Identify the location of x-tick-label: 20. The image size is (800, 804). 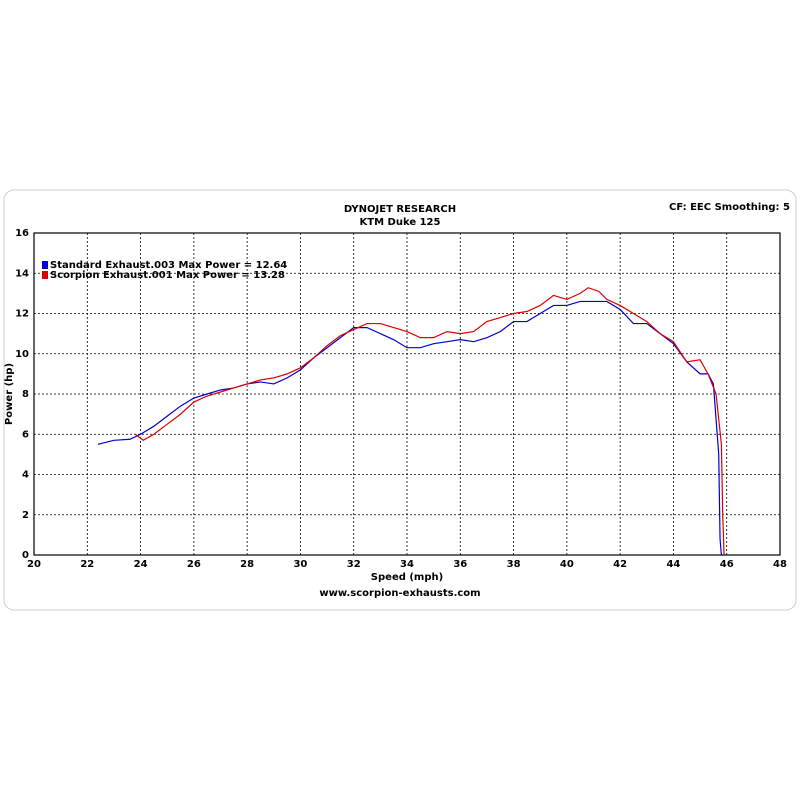
(34, 564).